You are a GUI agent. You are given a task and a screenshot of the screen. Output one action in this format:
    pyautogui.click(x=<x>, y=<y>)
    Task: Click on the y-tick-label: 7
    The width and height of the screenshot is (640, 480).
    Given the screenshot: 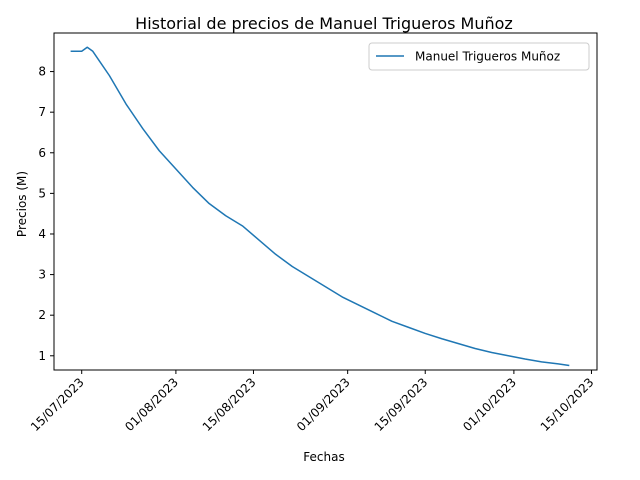 What is the action you would take?
    pyautogui.click(x=42, y=112)
    